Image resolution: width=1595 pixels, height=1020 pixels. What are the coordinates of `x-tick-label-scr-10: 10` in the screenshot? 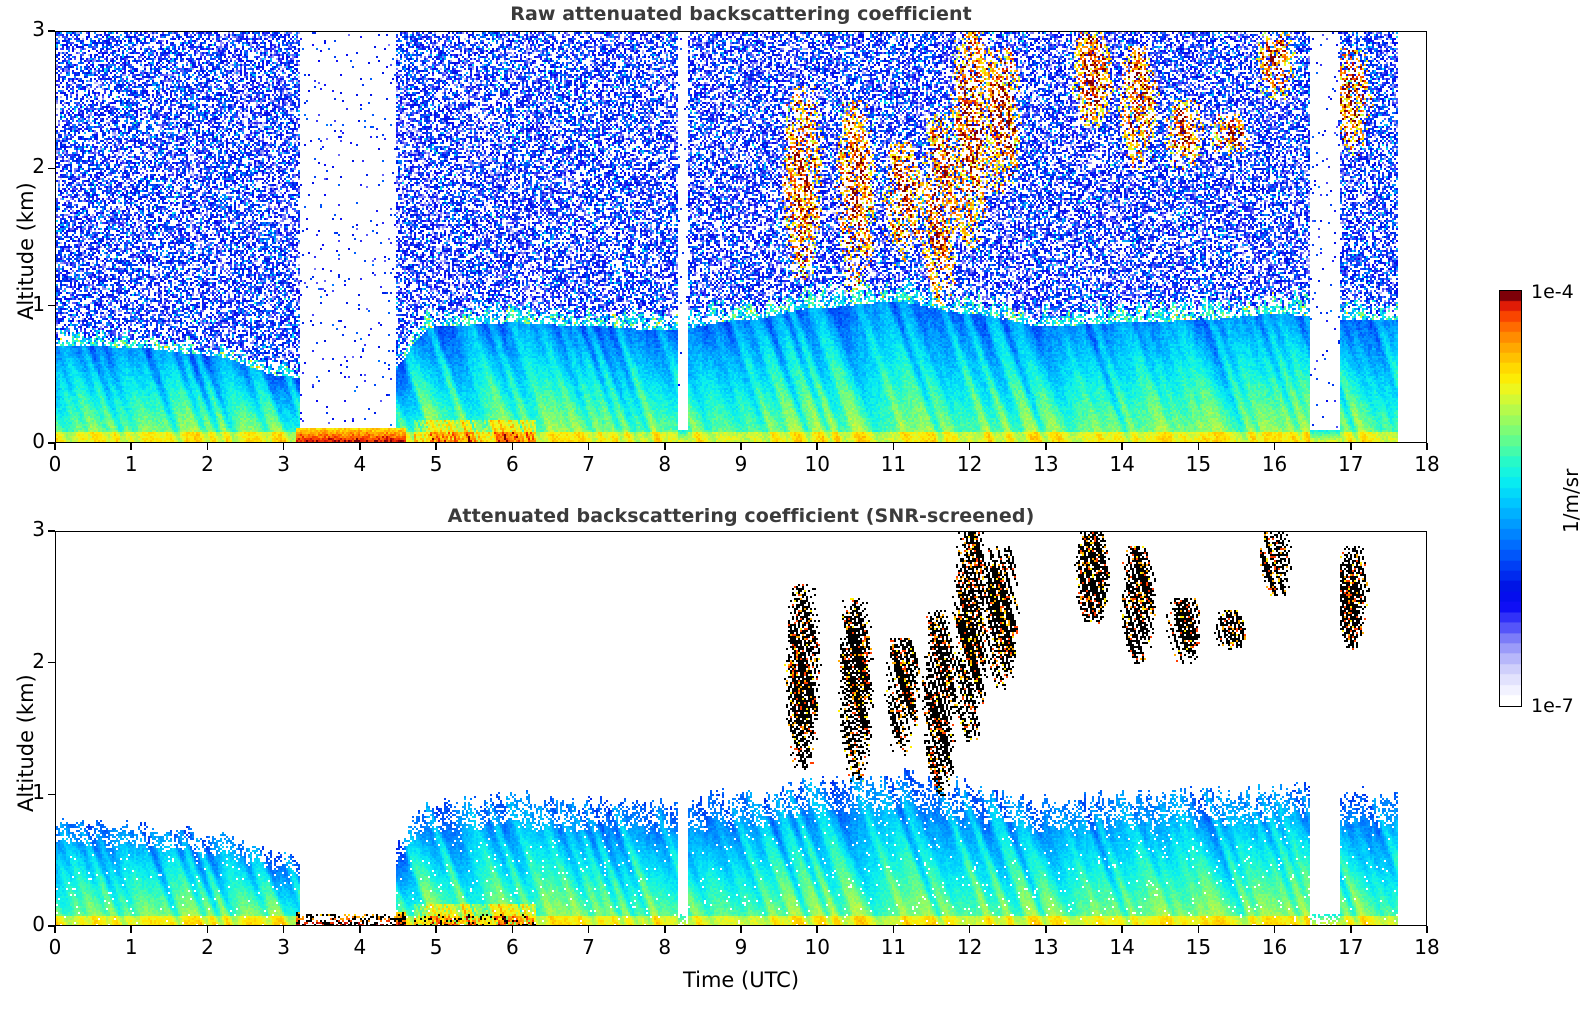 It's located at (817, 947).